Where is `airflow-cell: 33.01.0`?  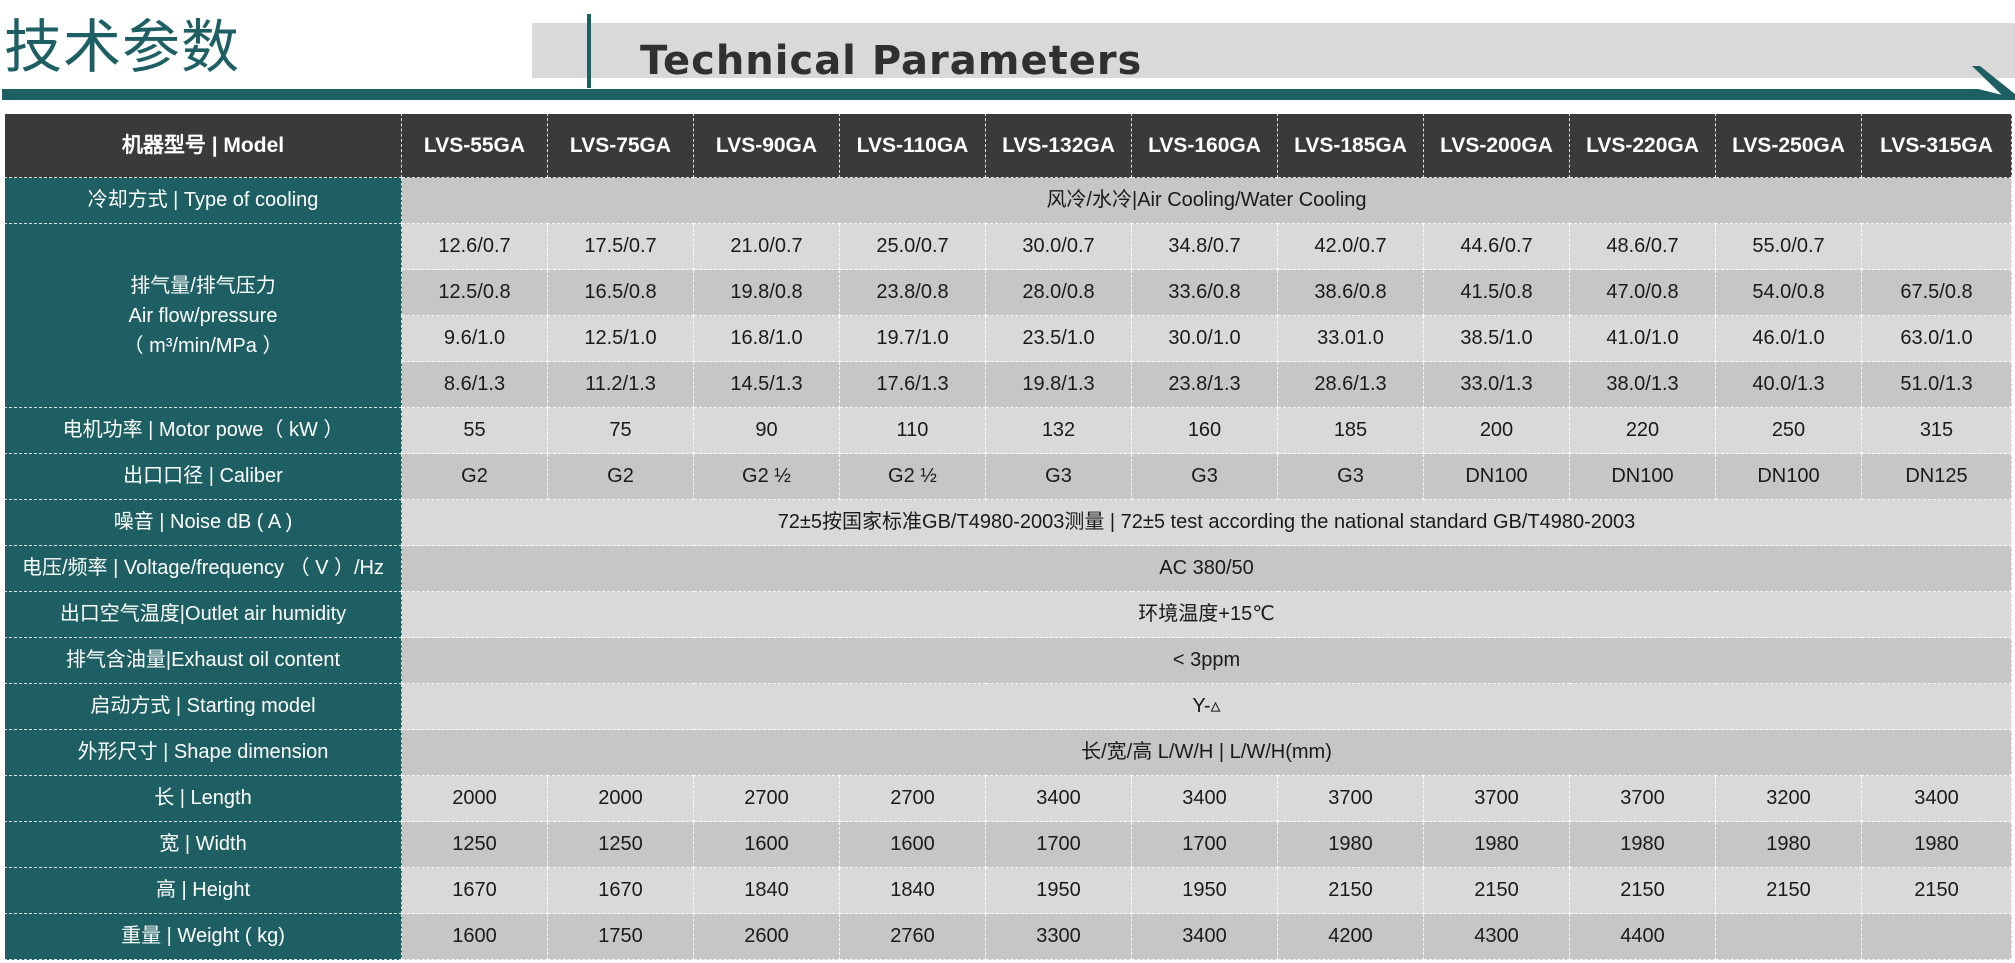
airflow-cell: 33.01.0 is located at coordinates (1350, 338).